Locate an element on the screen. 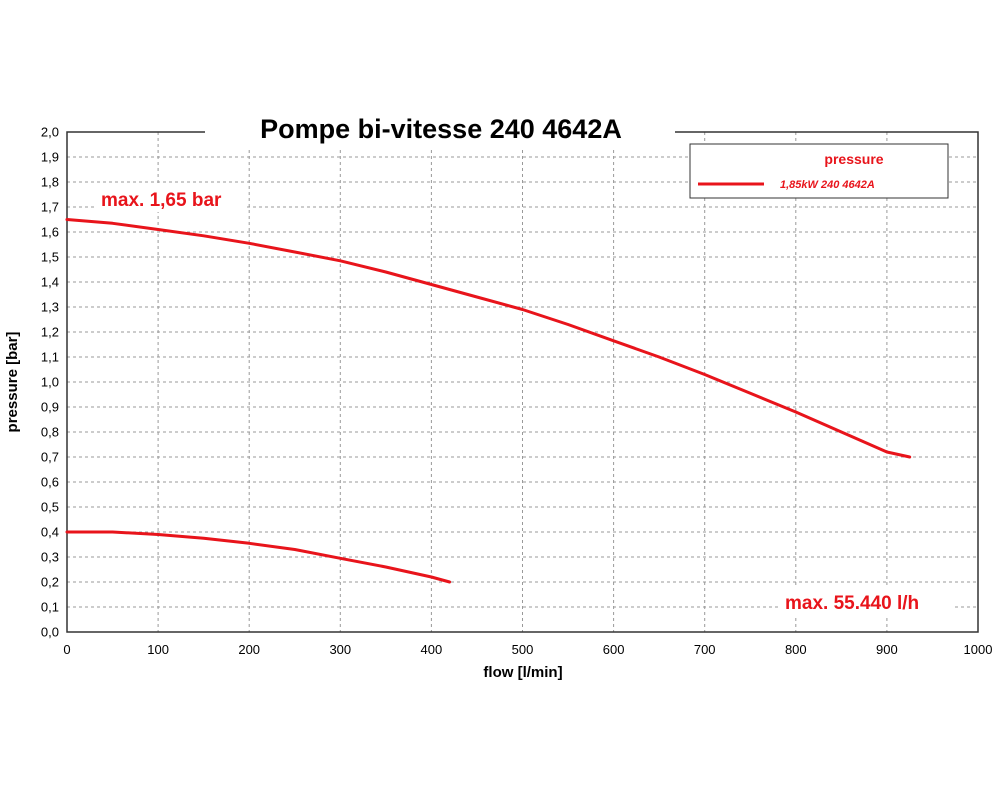  annotation-max-pressure-background is located at coordinates (171, 198).